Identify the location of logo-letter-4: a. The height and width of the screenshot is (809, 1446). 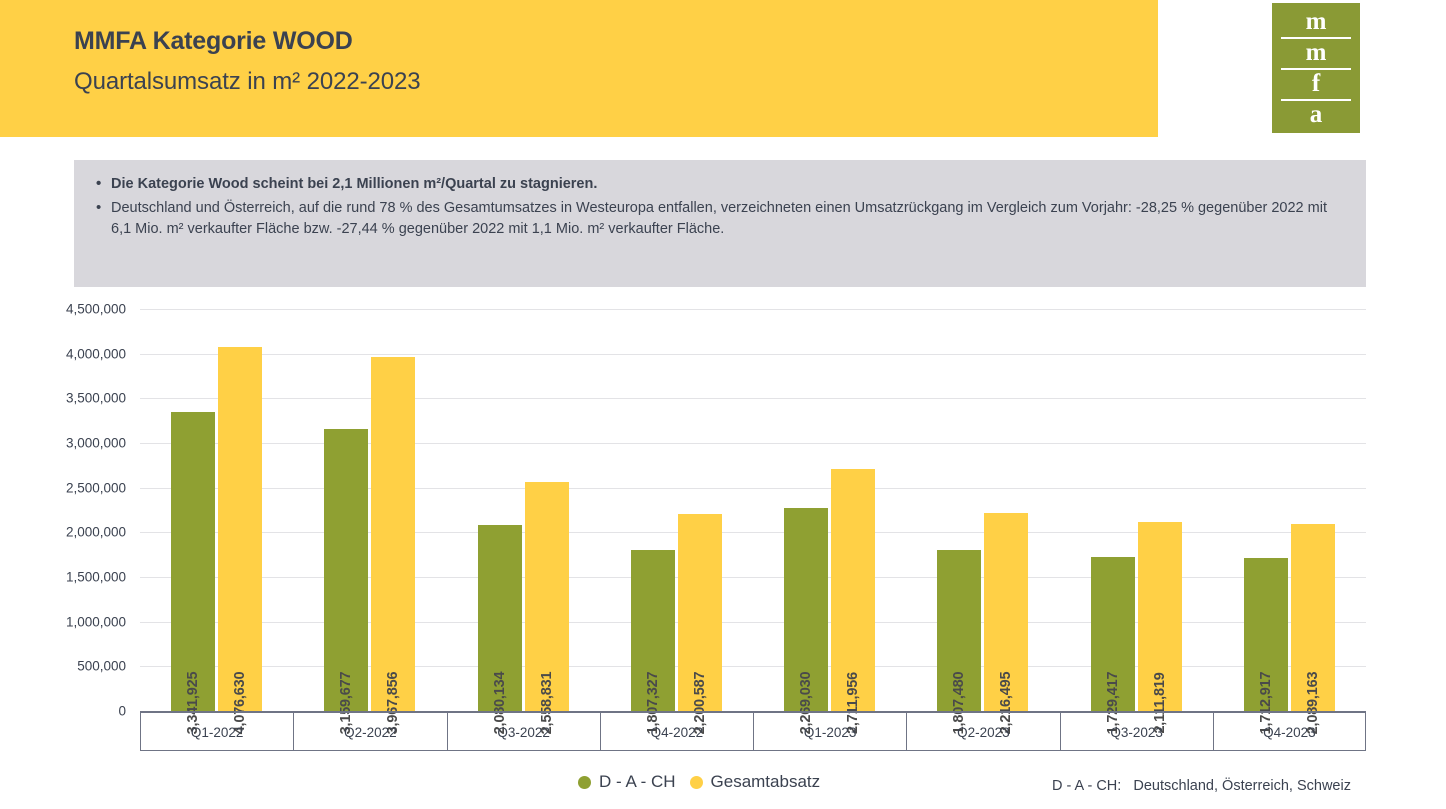
(1316, 114).